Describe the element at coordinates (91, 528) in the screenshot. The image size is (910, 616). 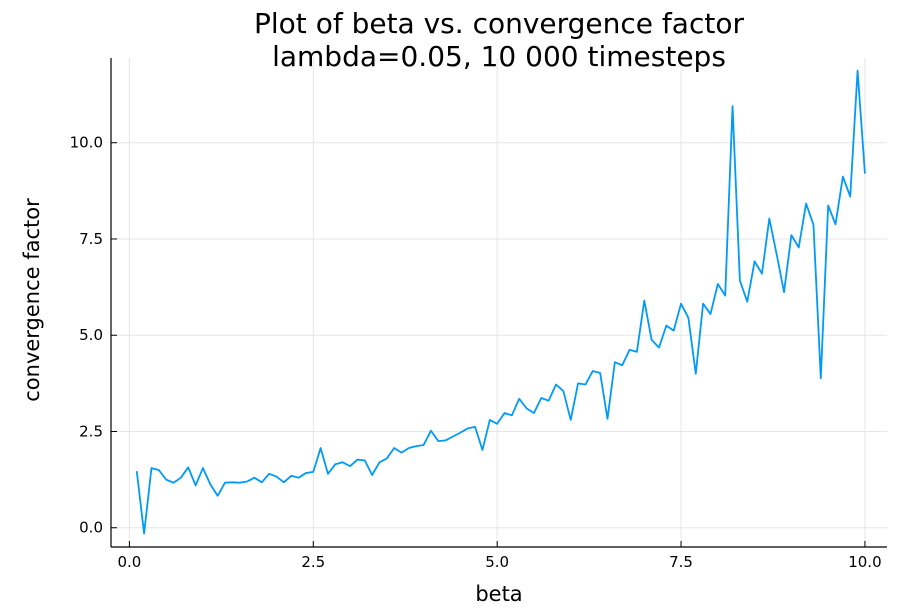
I see `y-tick-label: 0.0` at that location.